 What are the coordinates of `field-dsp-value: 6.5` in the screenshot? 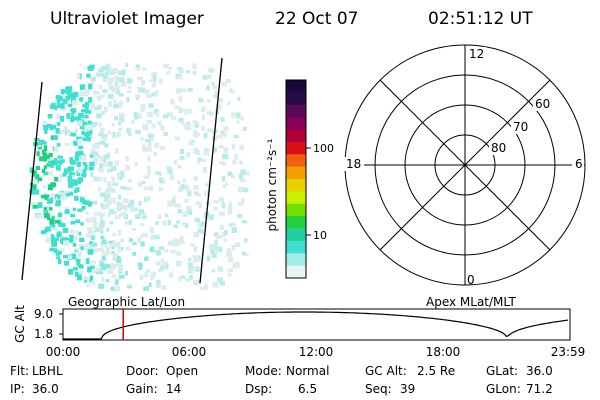 It's located at (308, 389).